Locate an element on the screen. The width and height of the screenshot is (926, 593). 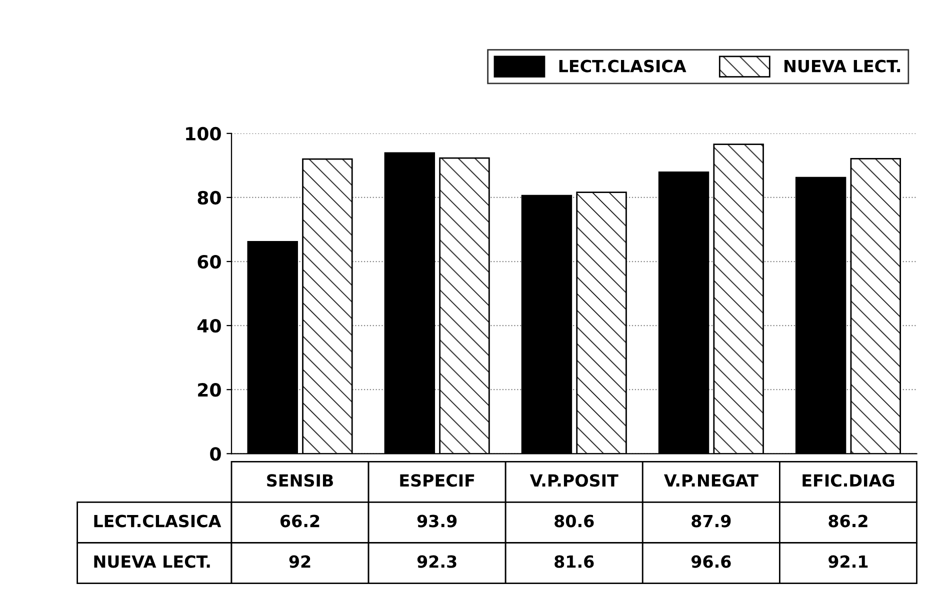
y-tick-label: 40 is located at coordinates (209, 326).